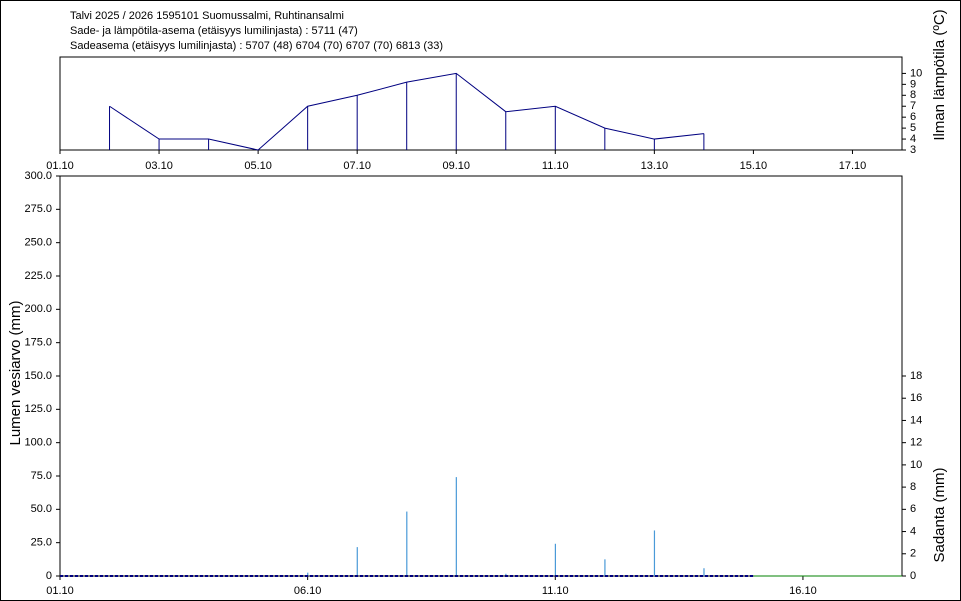 This screenshot has width=961, height=601. I want to click on y2-tick-label: 16, so click(916, 398).